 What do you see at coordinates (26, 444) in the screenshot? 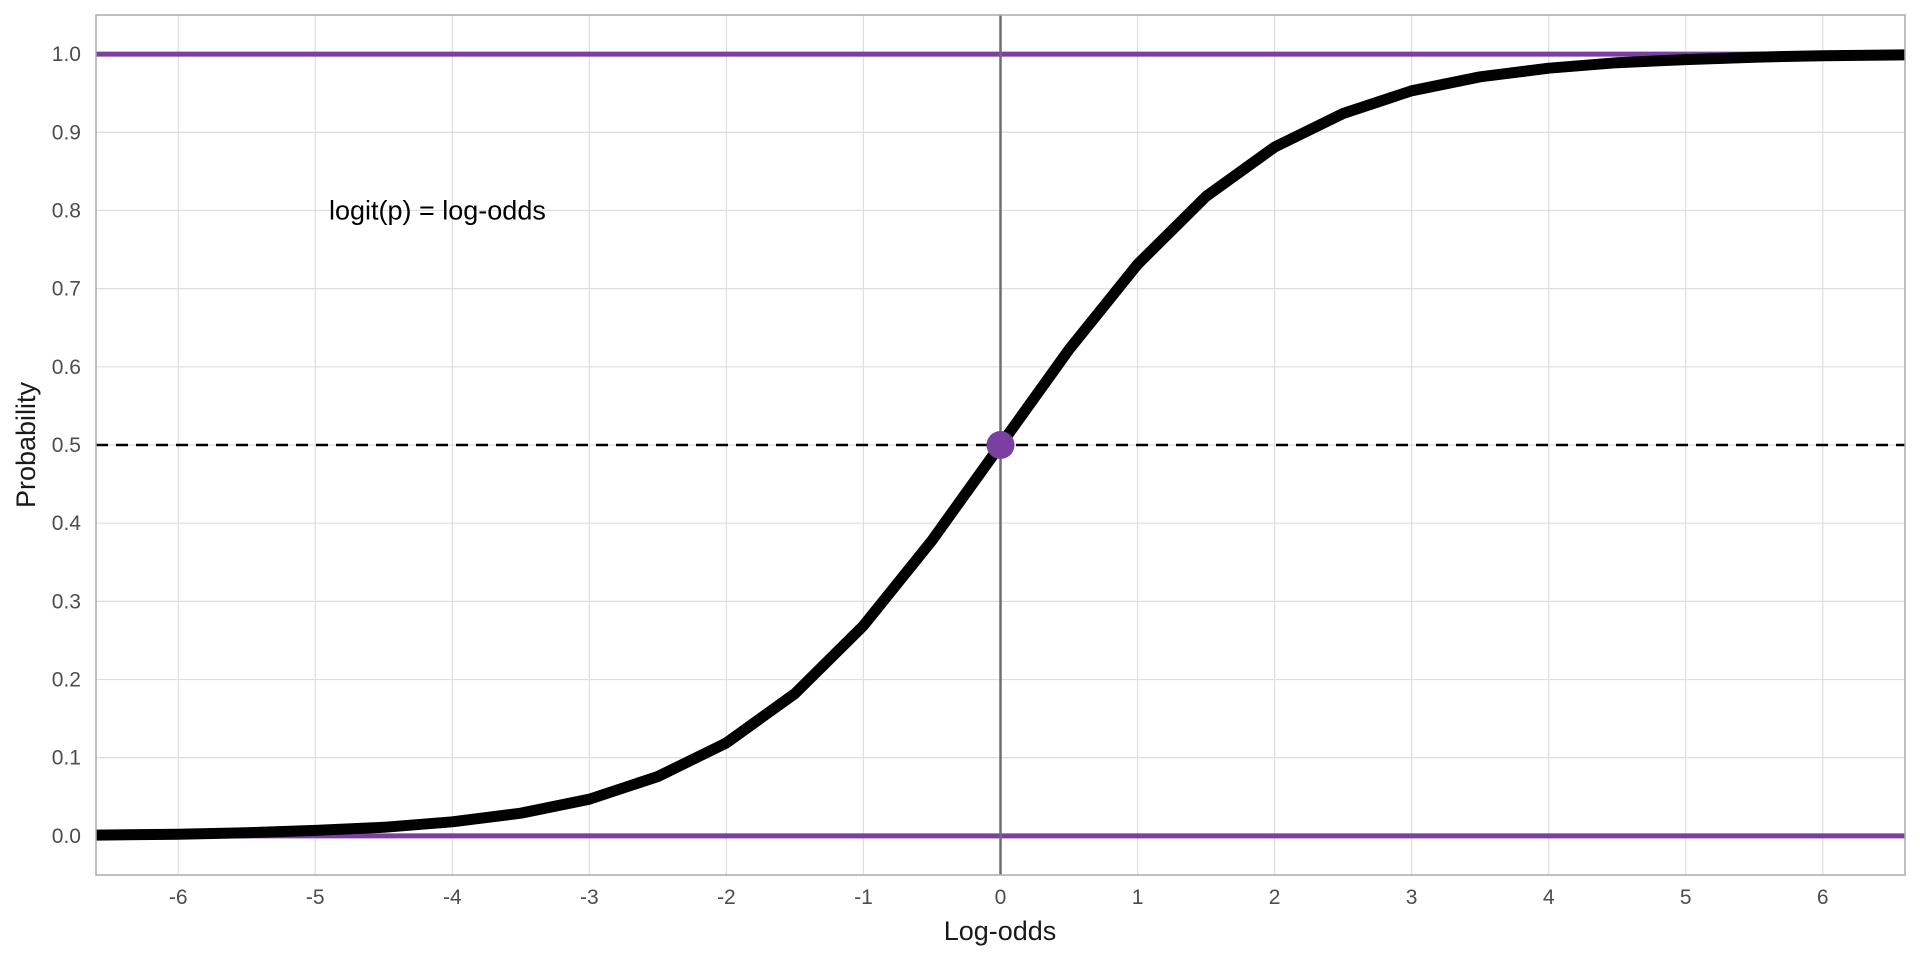
I see `y-axis-title: Probability` at bounding box center [26, 444].